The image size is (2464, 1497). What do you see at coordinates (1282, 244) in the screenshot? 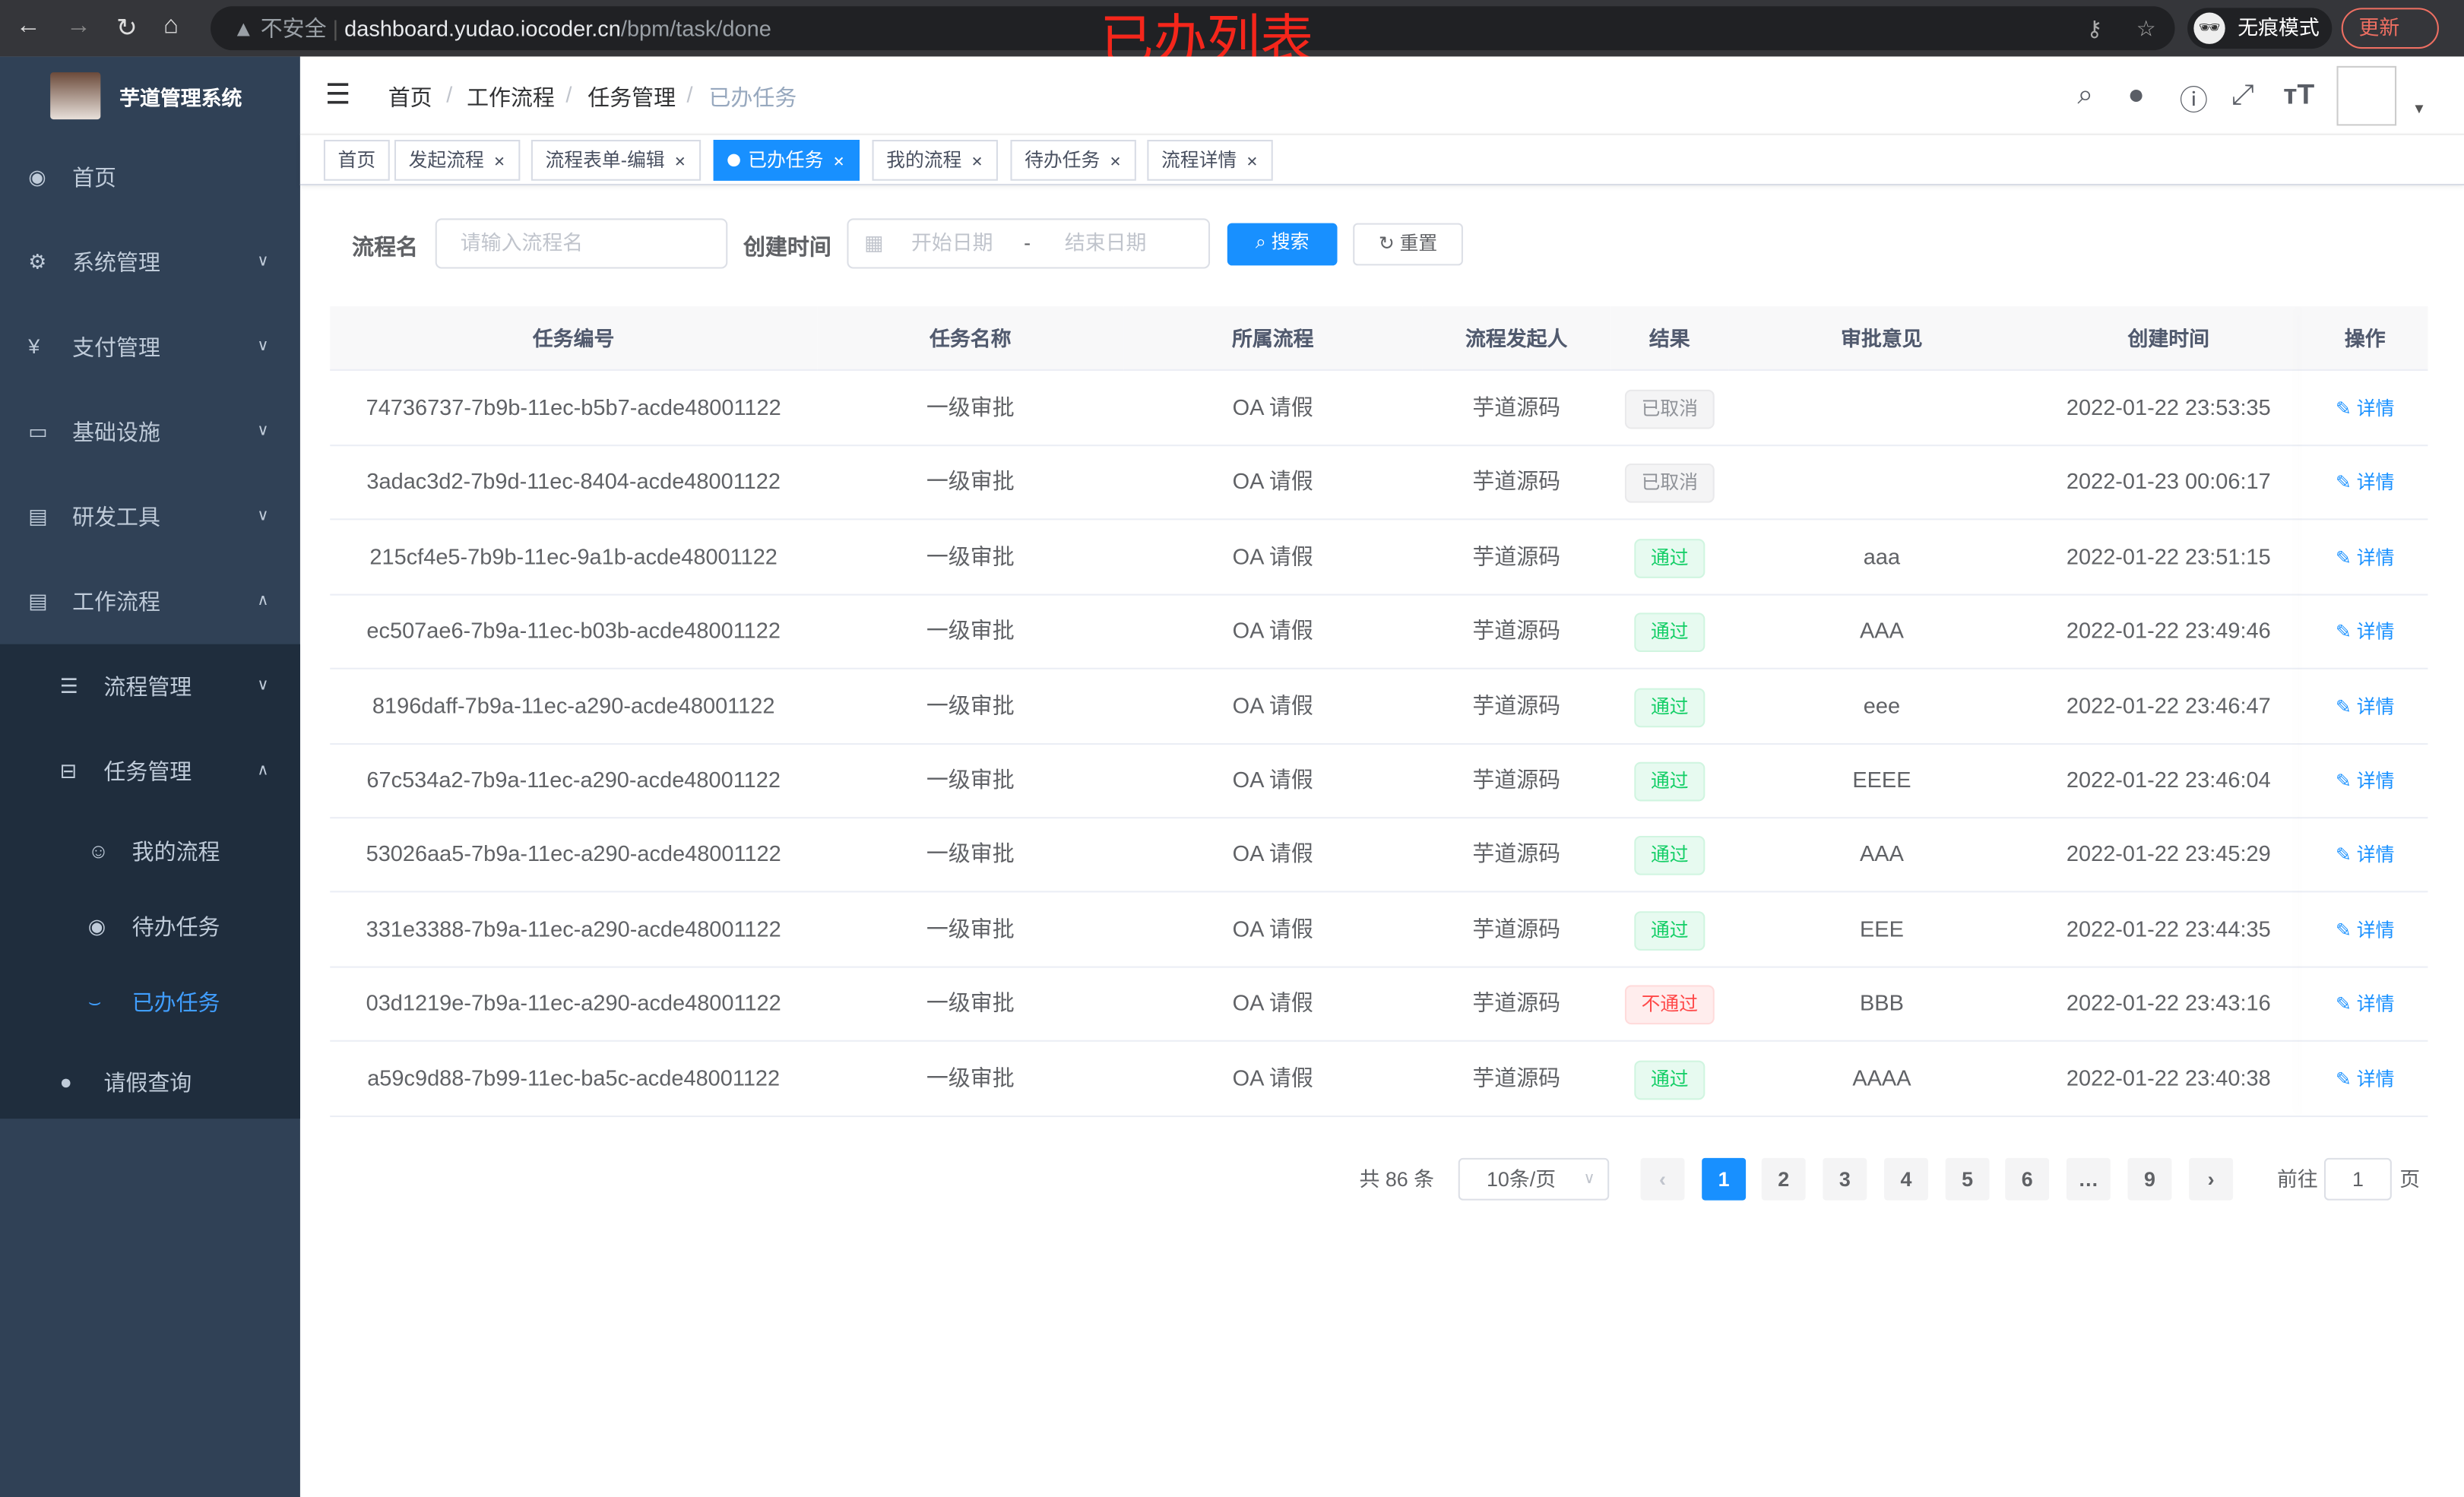
I see `search-button: ⌕ 搜索` at bounding box center [1282, 244].